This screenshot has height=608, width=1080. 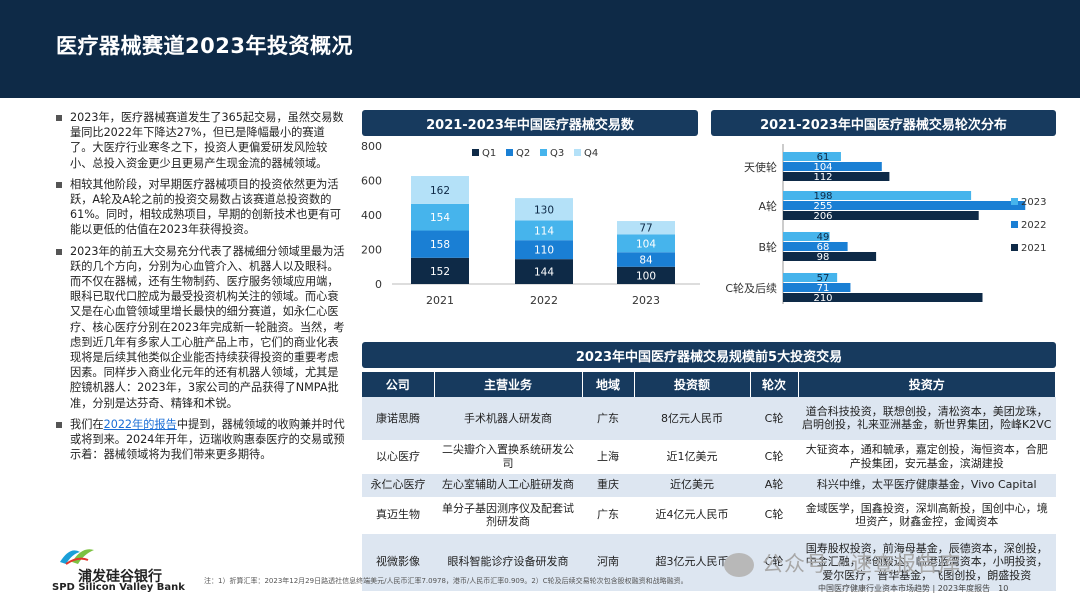 I want to click on wechat-icon, so click(x=739, y=565).